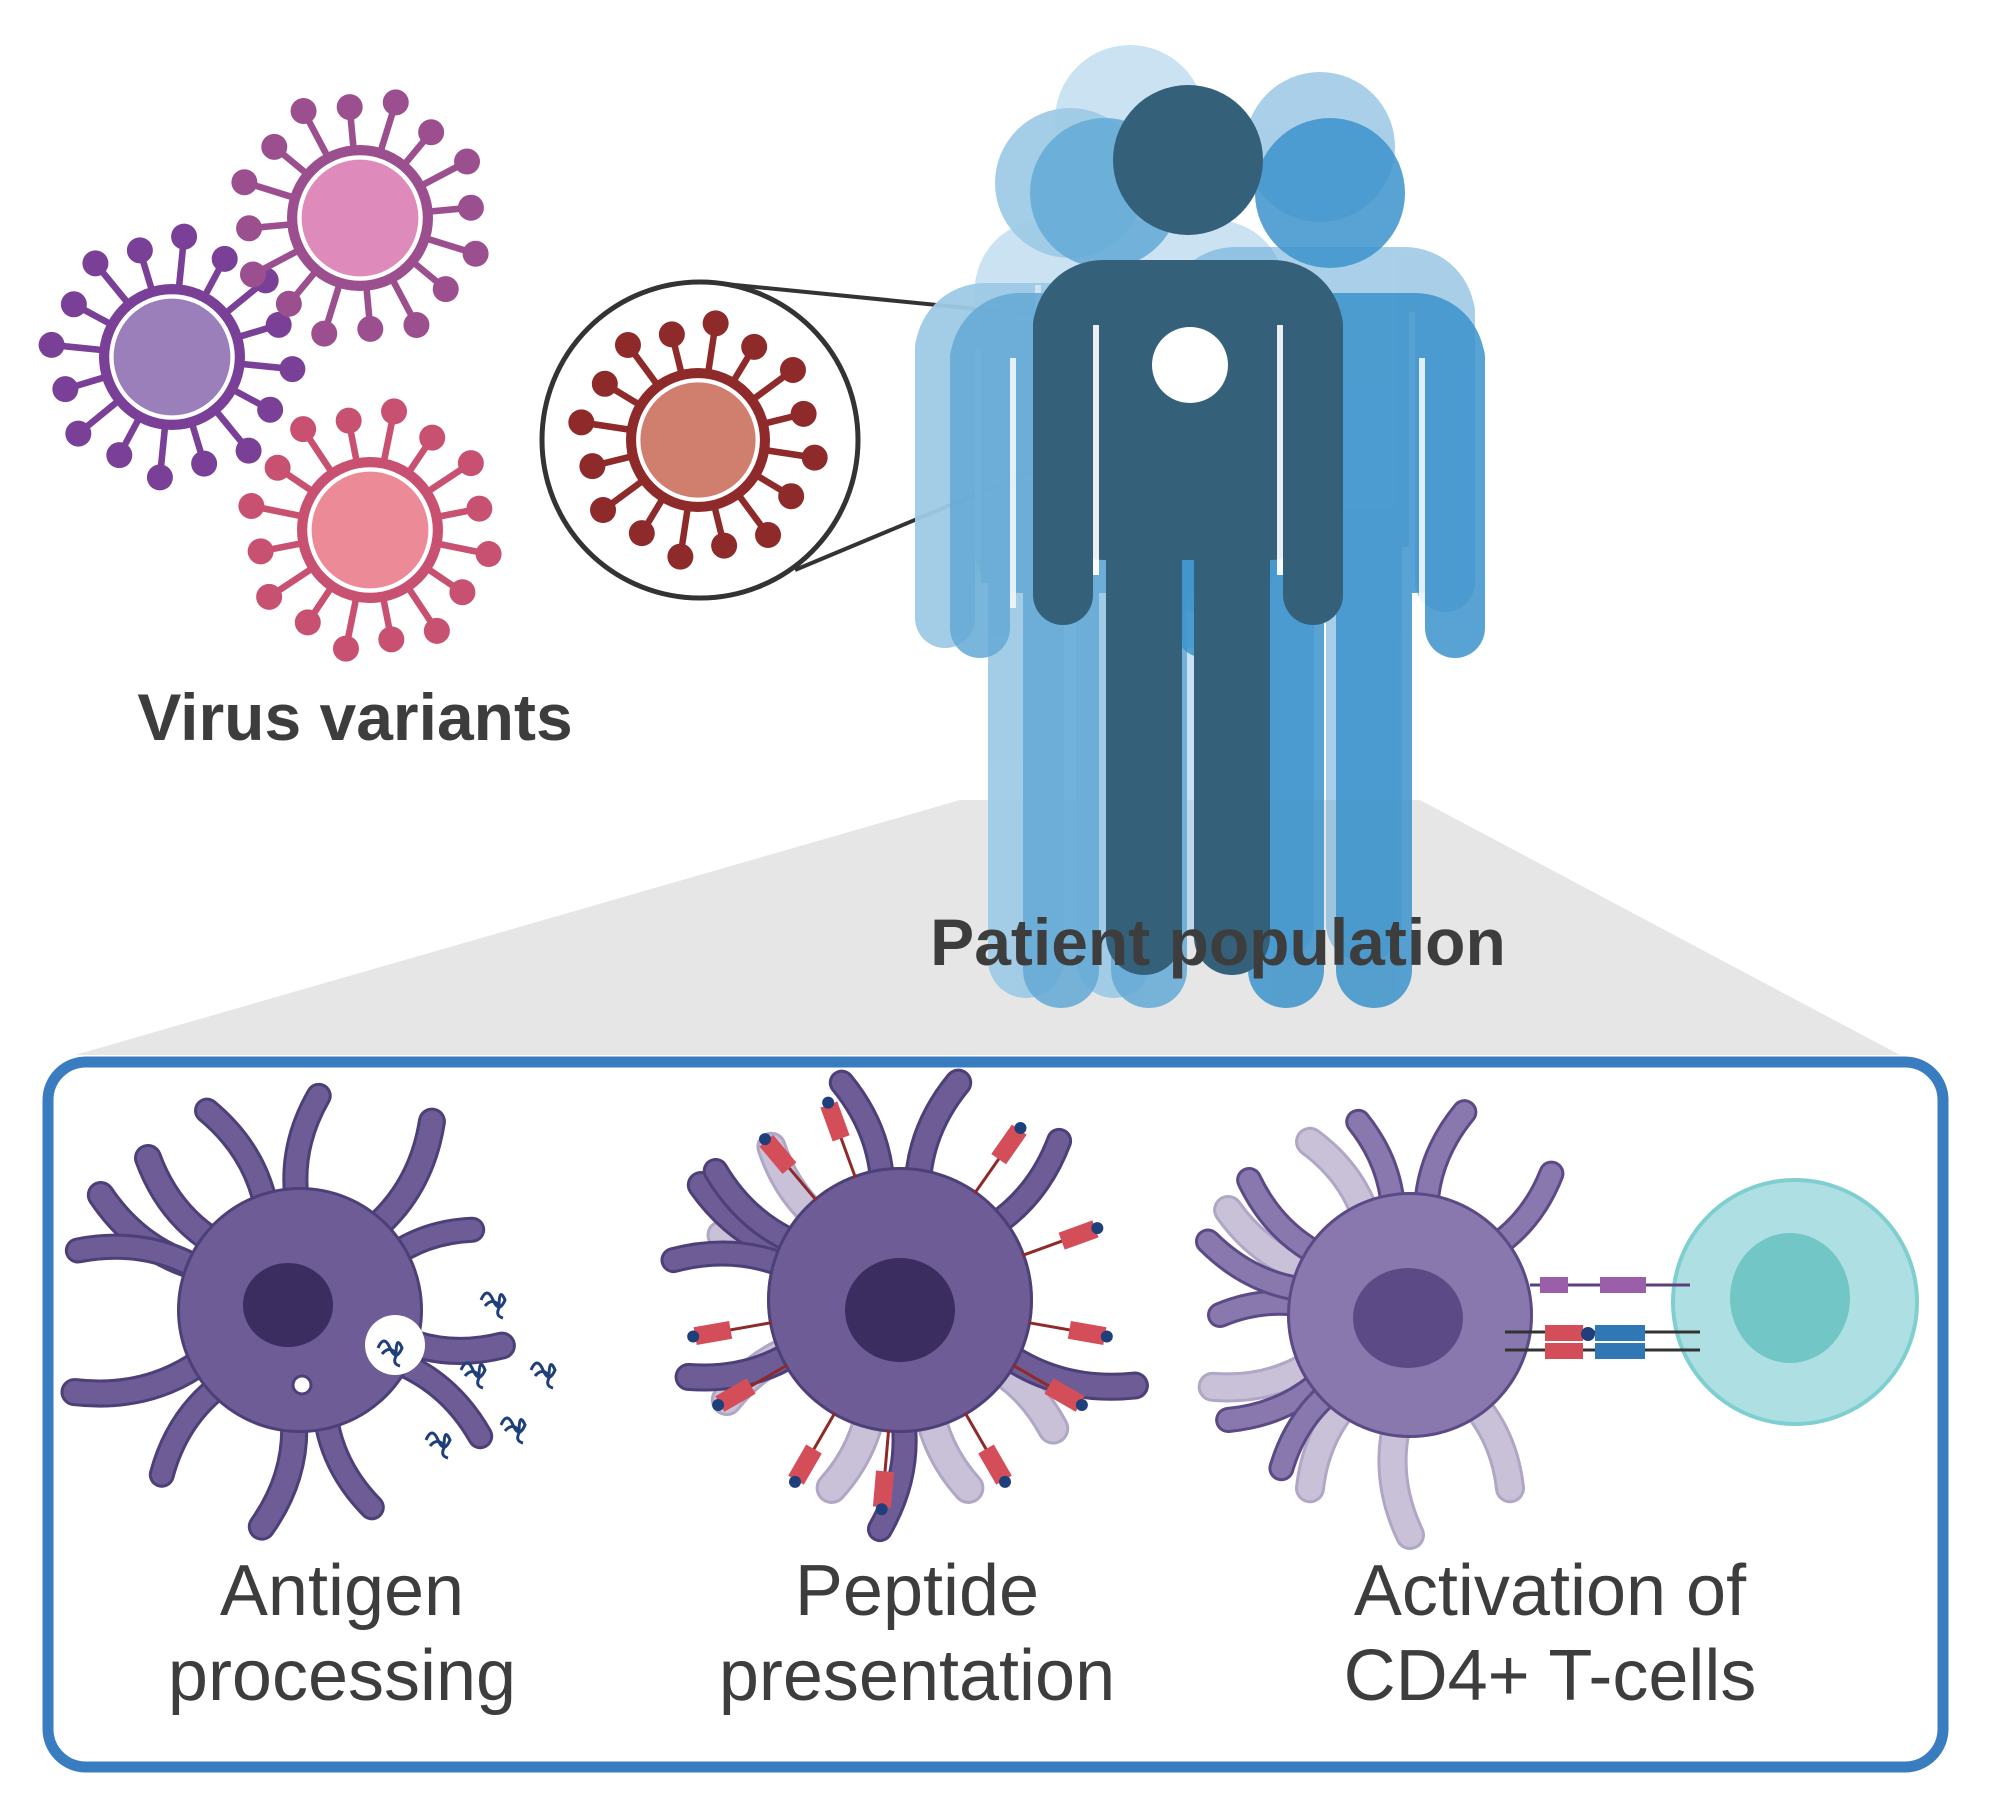 This screenshot has width=1991, height=1793. What do you see at coordinates (917, 1591) in the screenshot?
I see `peptide-presentation-label-1: Peptide` at bounding box center [917, 1591].